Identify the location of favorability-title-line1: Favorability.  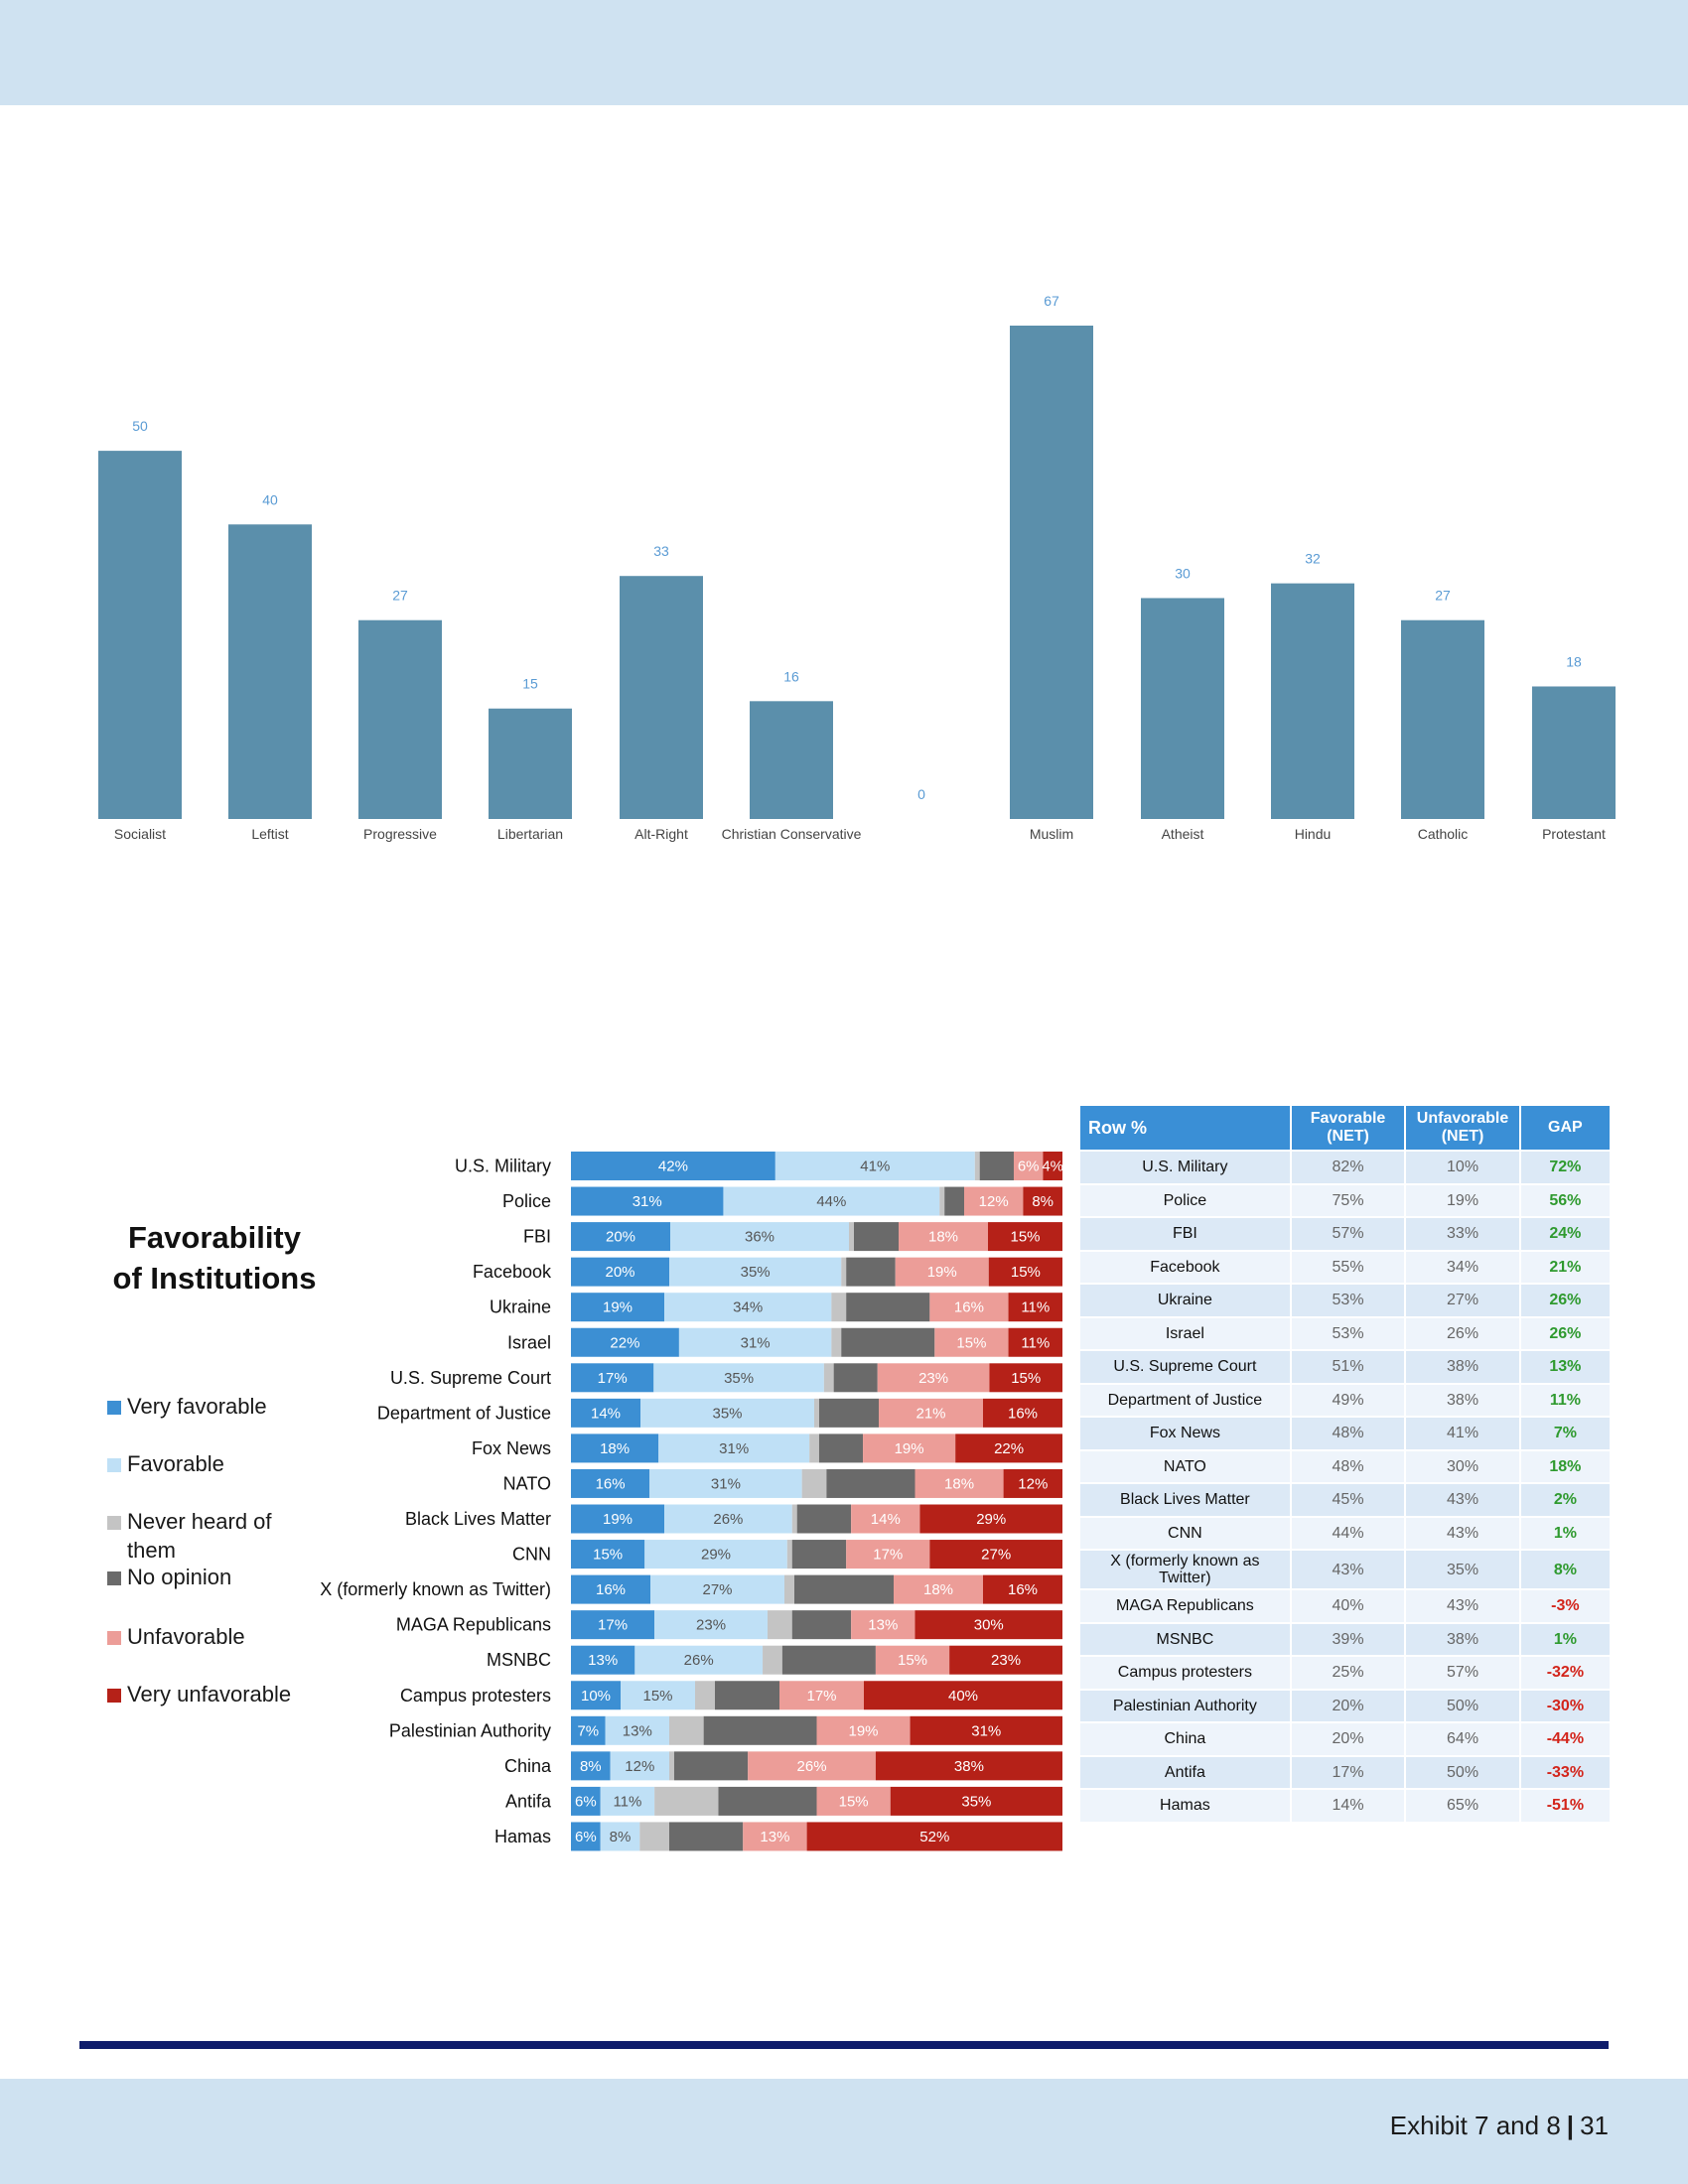
(214, 1237).